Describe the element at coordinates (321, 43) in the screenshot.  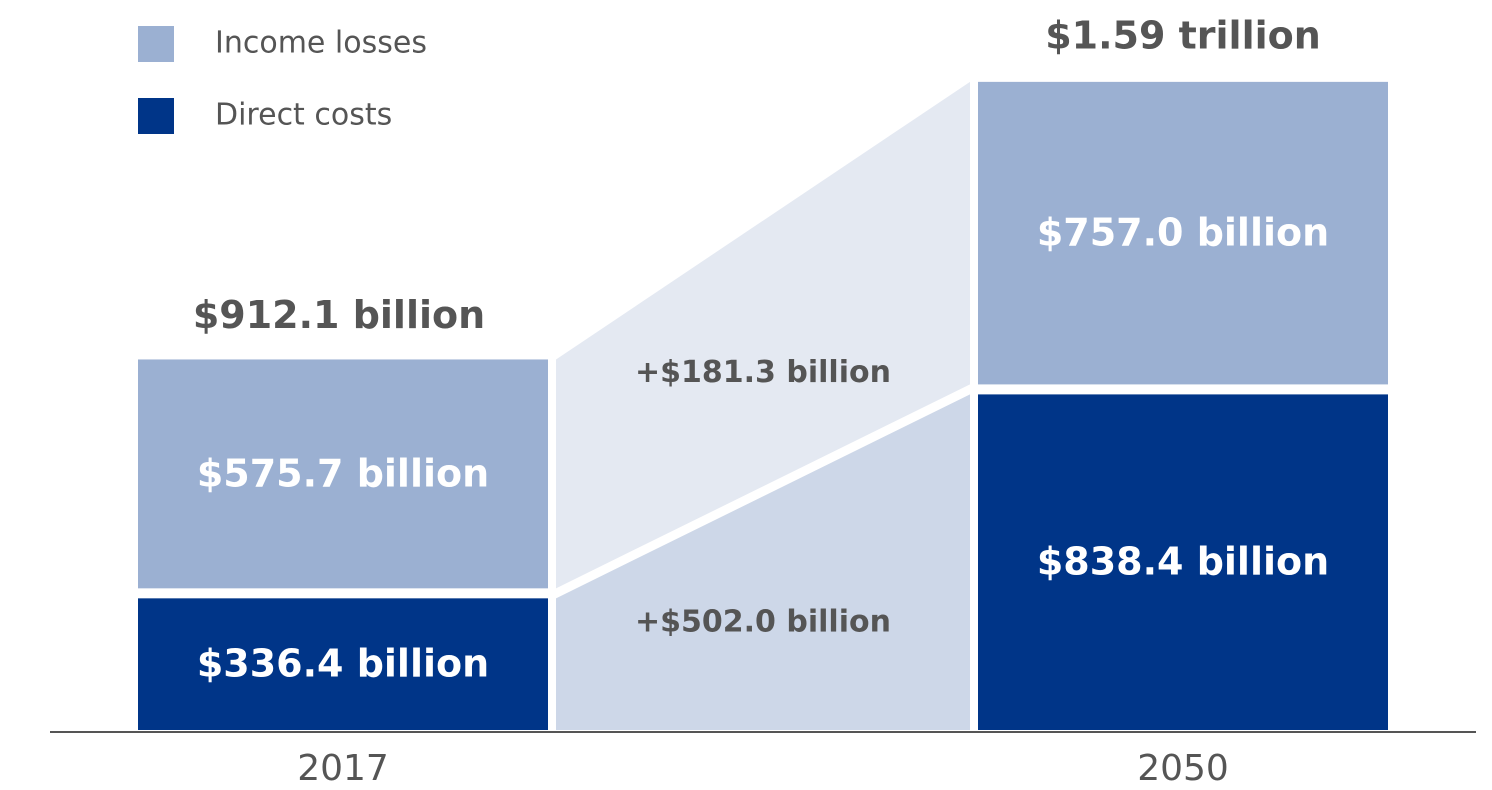
I see `legend-label: Income losses` at that location.